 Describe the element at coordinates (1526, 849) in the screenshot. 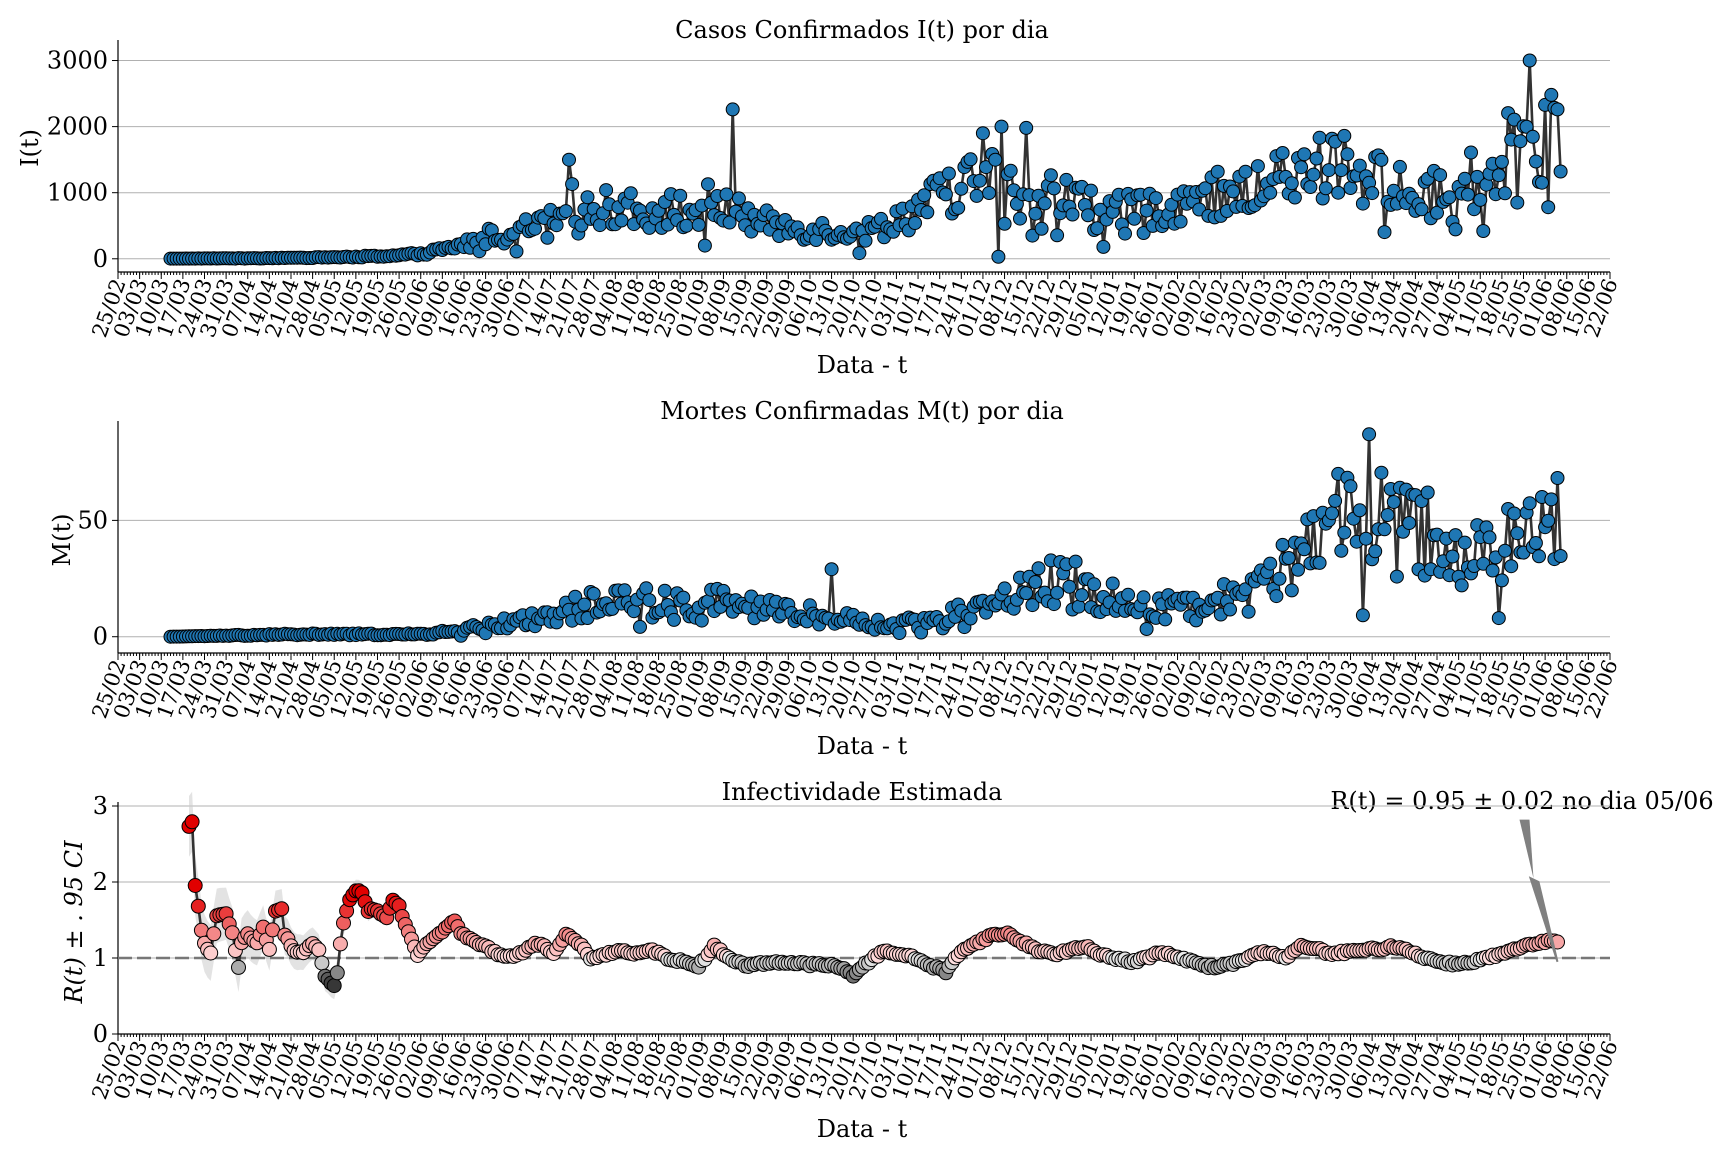

I see `annotation-arrow-tail` at that location.